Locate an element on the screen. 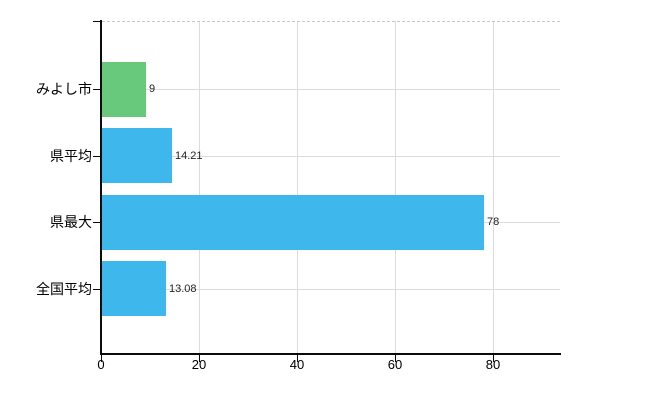 Image resolution: width=650 pixels, height=400 pixels. category-label: 全国平均 is located at coordinates (64, 288).